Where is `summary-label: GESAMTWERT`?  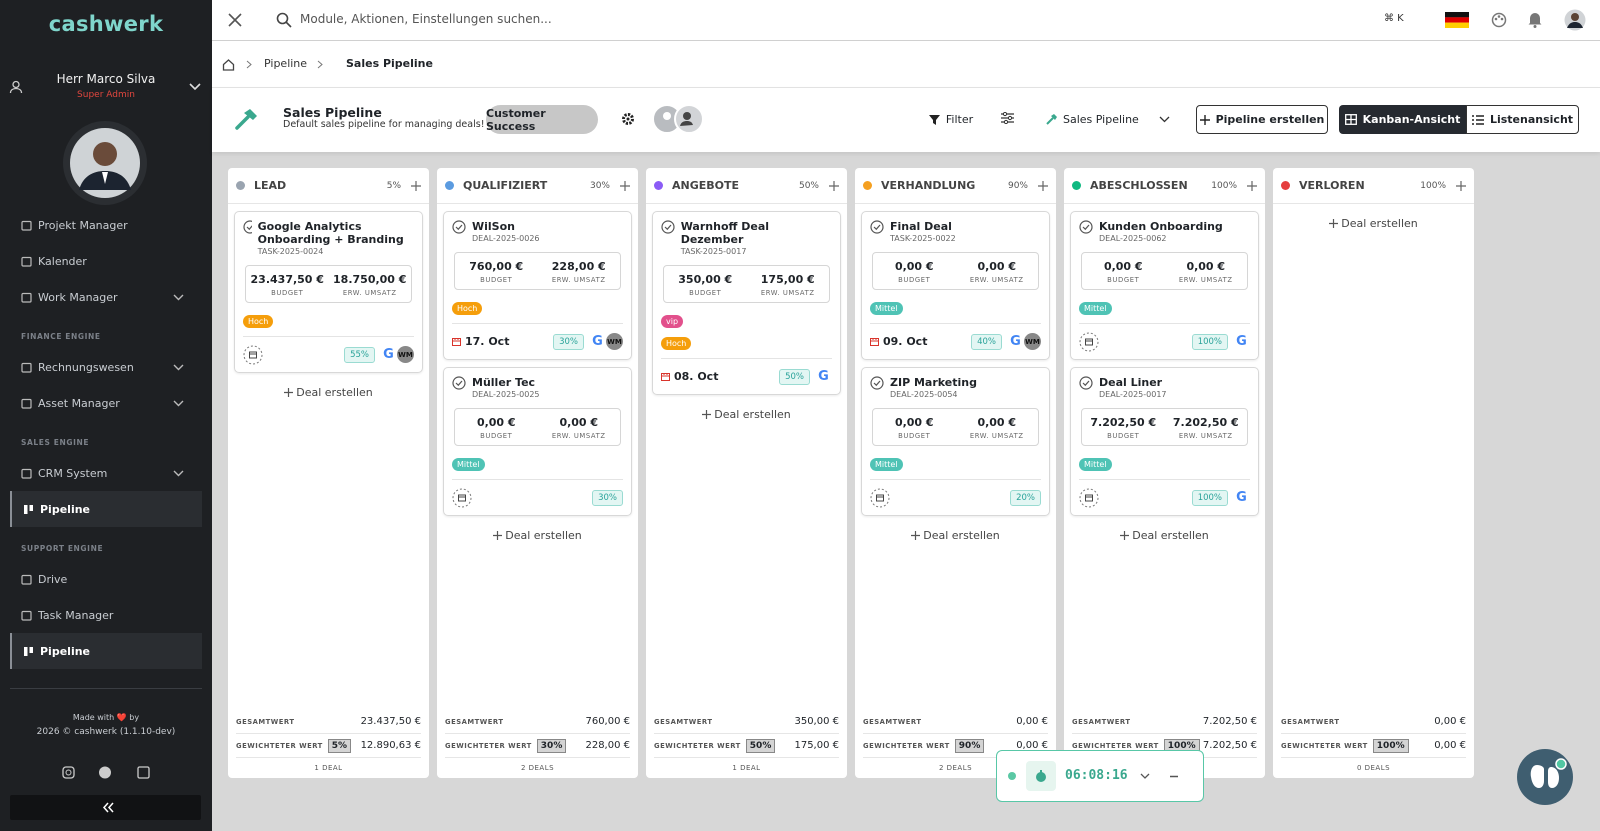
summary-label: GESAMTWERT is located at coordinates (265, 721).